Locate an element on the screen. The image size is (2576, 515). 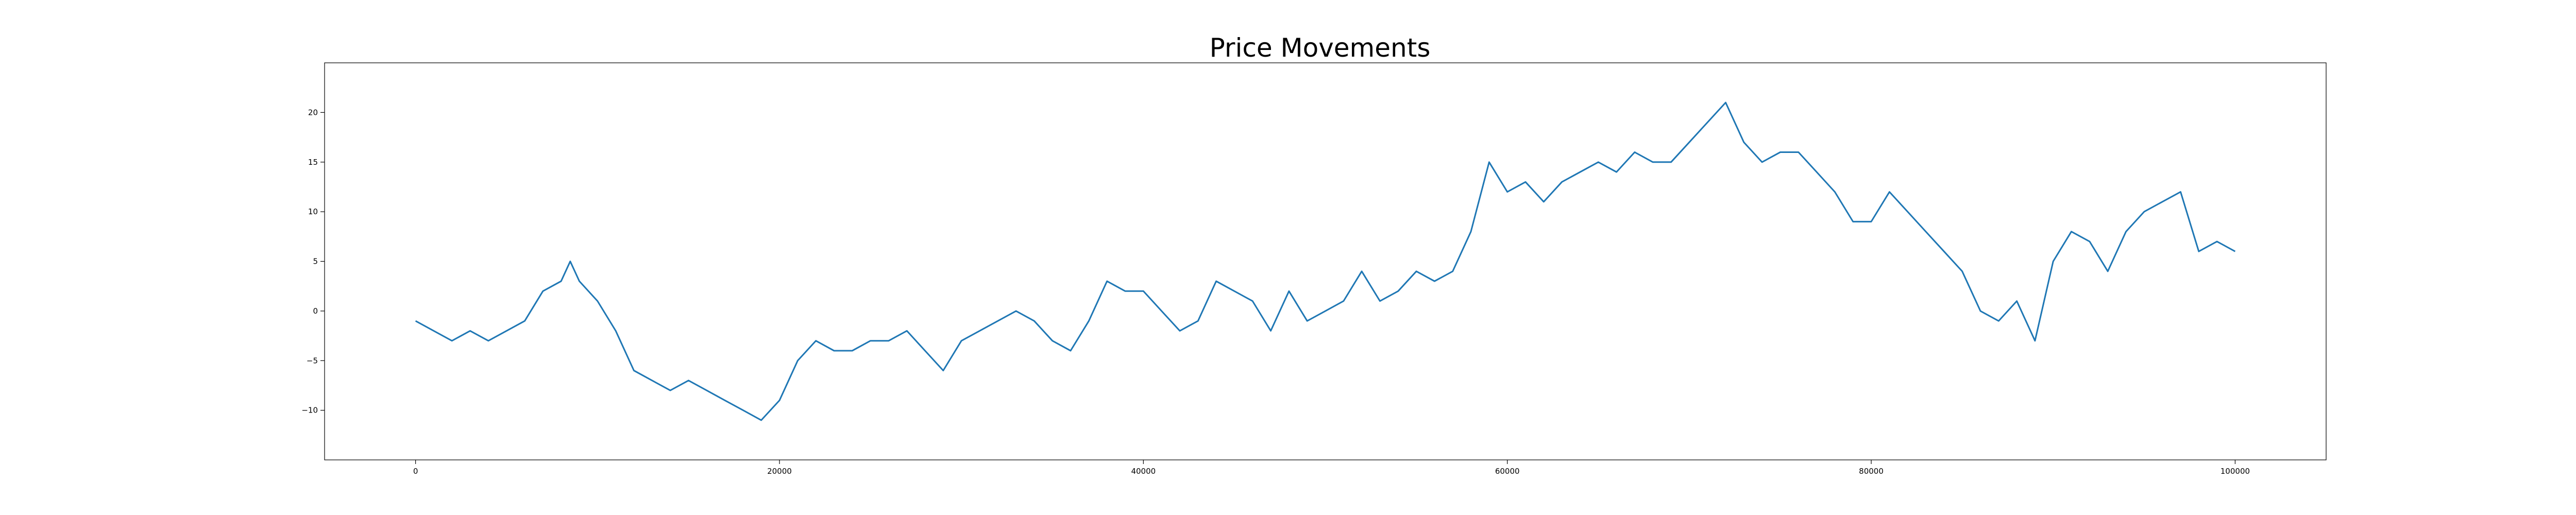
y-tick-label: 5 is located at coordinates (315, 261).